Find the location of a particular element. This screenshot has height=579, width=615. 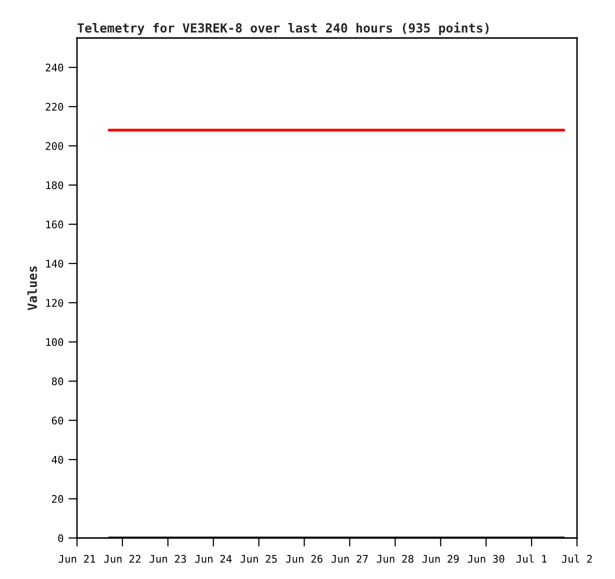

y-tick-label: 0 is located at coordinates (61, 538).